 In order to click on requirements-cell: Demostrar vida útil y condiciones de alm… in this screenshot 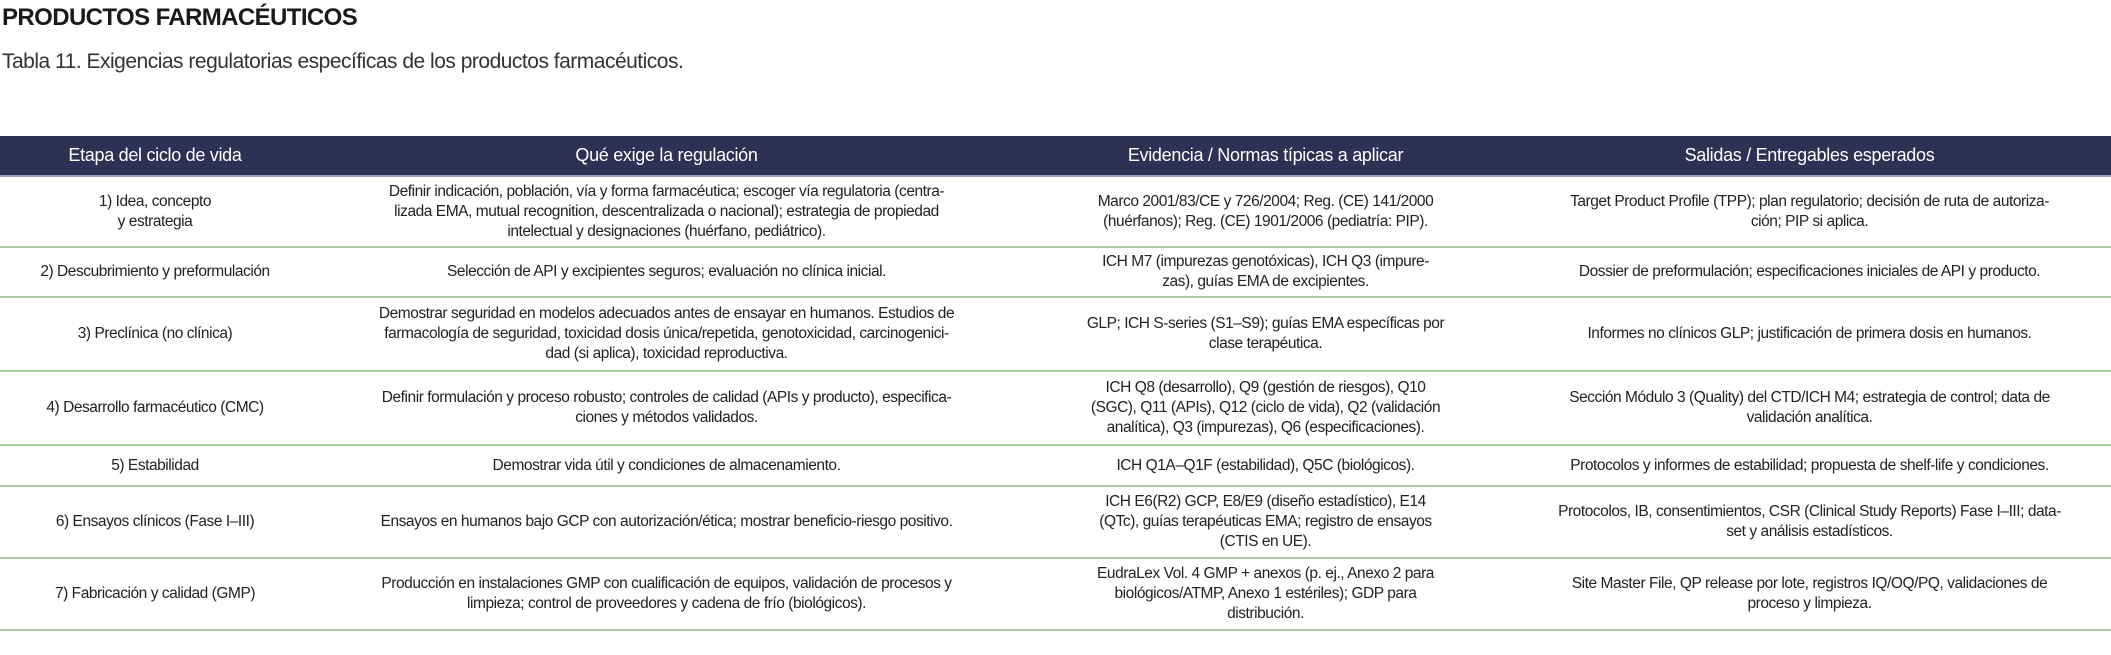, I will do `click(666, 466)`.